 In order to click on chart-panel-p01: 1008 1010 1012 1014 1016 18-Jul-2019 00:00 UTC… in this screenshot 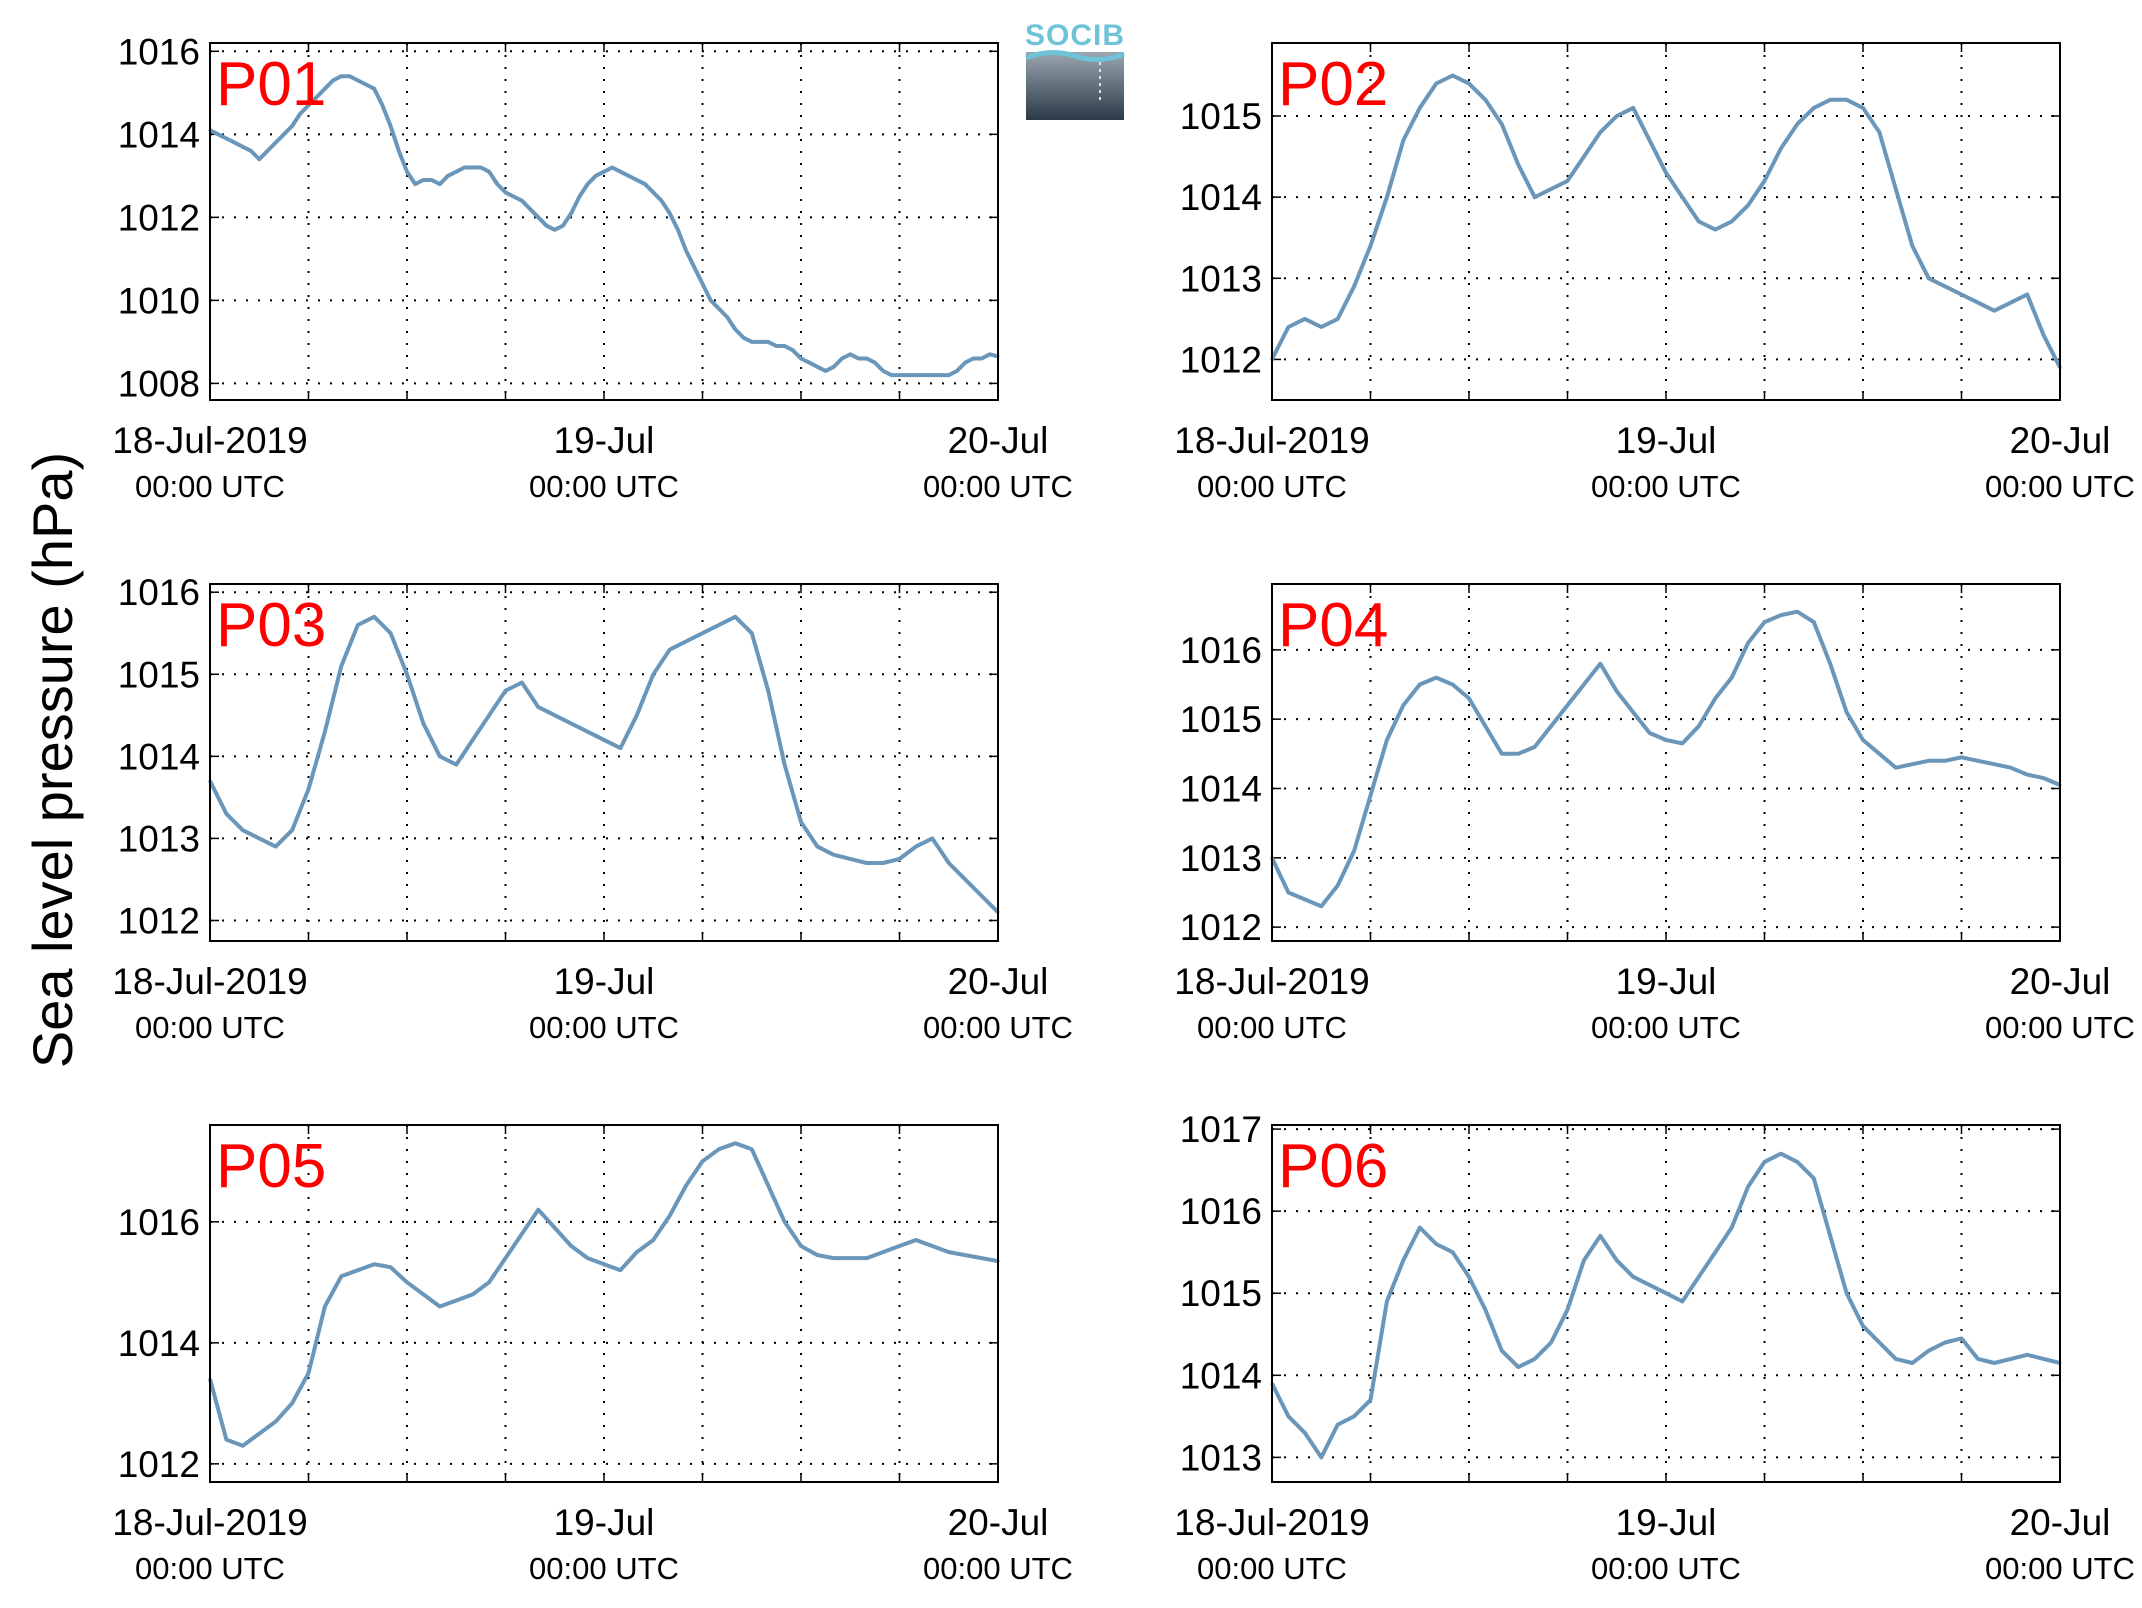, I will do `click(592, 267)`.